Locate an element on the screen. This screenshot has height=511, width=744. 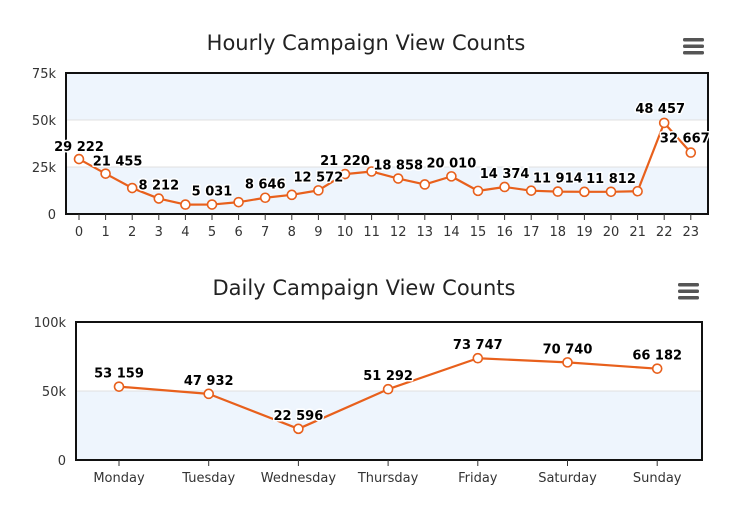
x-tick-label: Saturday is located at coordinates (567, 478).